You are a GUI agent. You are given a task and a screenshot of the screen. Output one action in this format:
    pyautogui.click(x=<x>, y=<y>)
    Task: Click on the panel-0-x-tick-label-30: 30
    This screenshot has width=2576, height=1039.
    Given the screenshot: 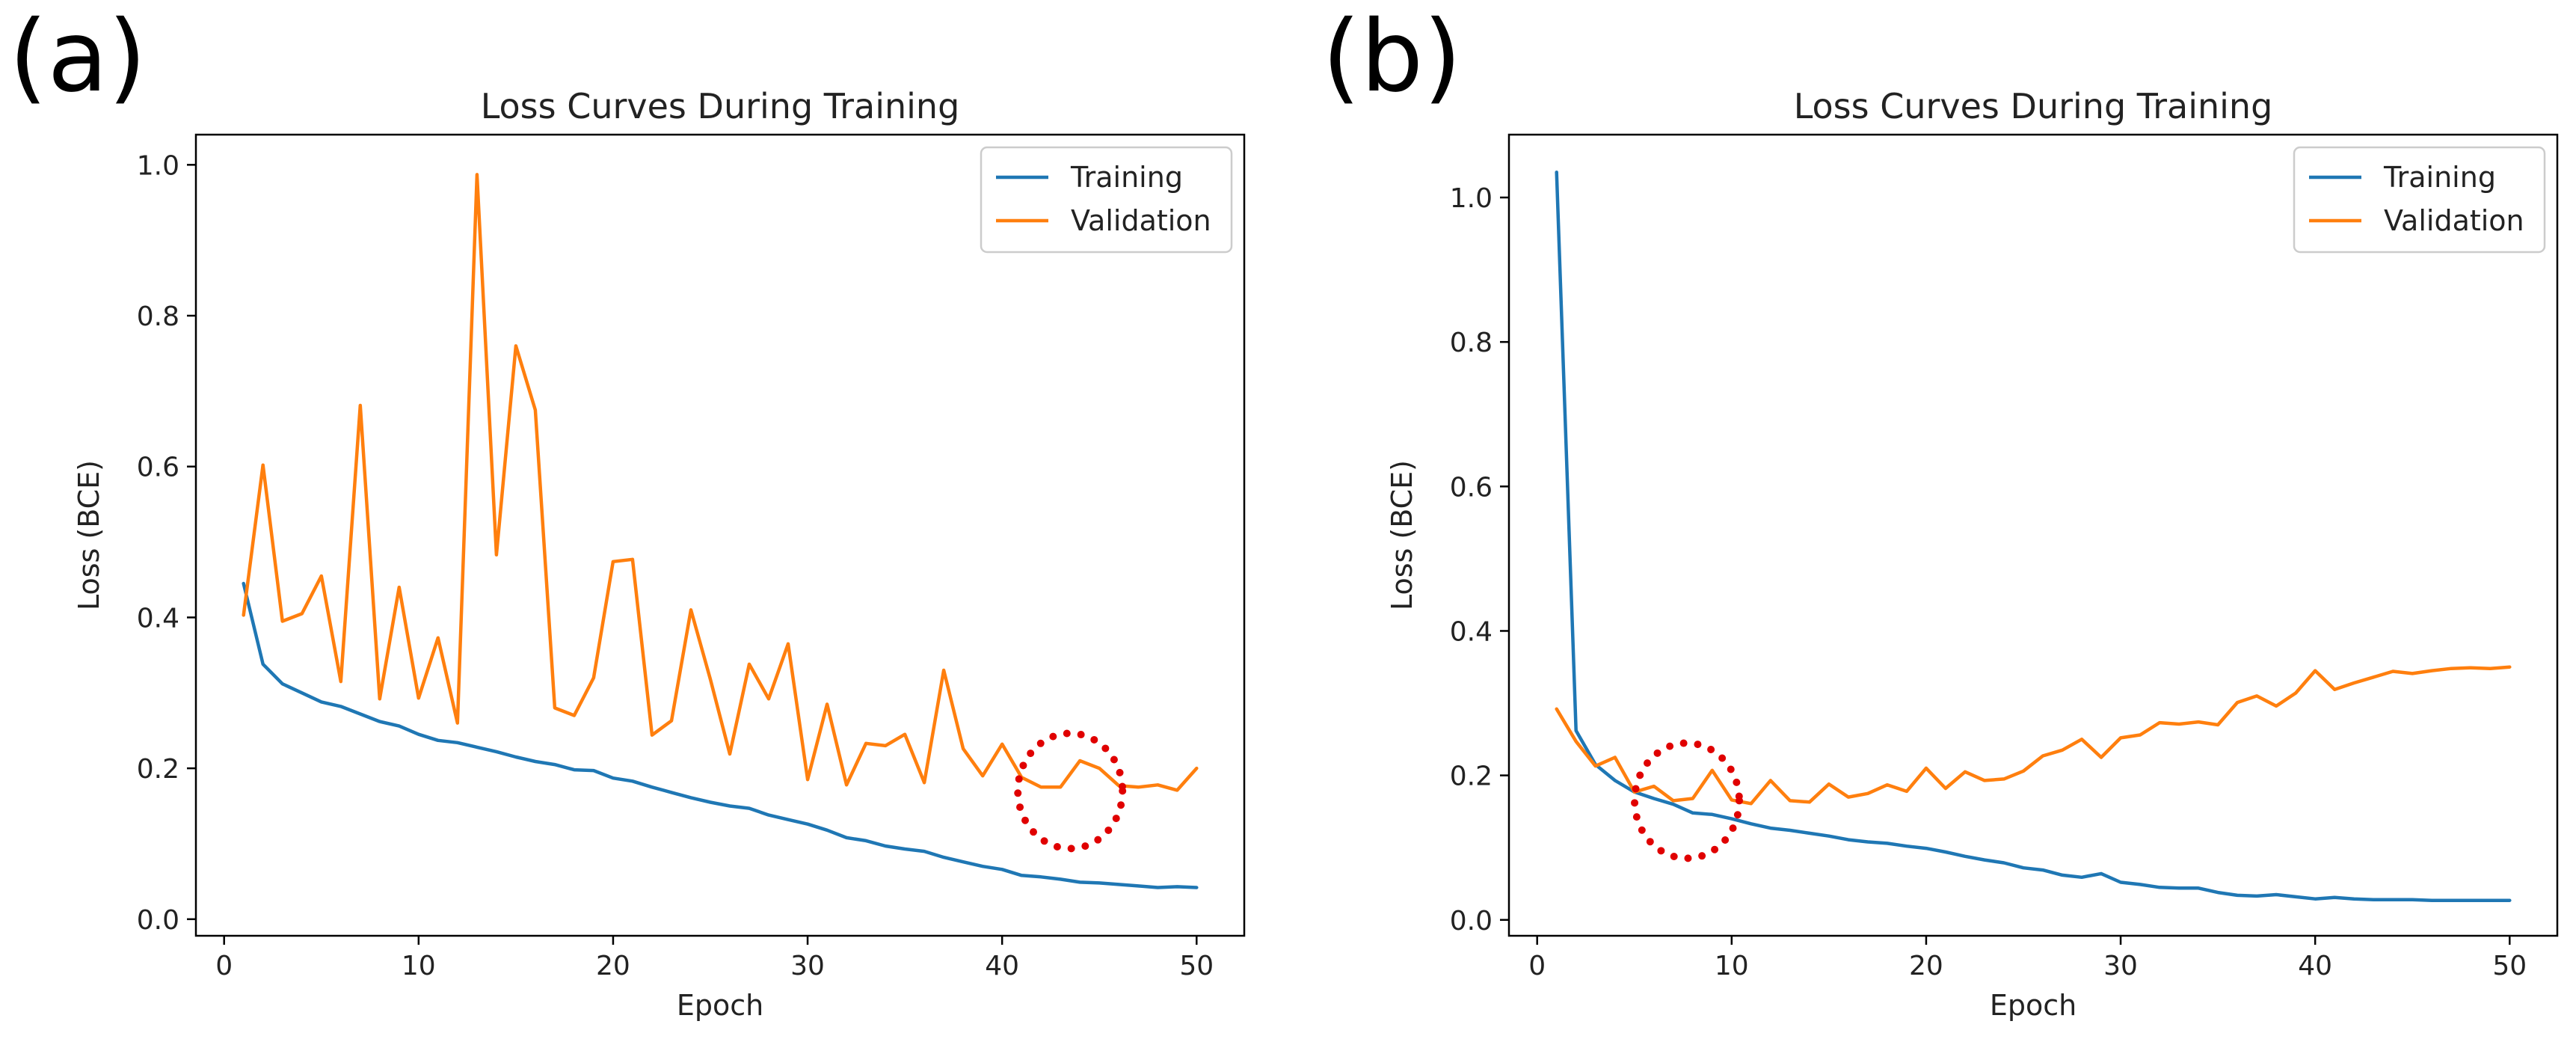 What is the action you would take?
    pyautogui.click(x=807, y=966)
    